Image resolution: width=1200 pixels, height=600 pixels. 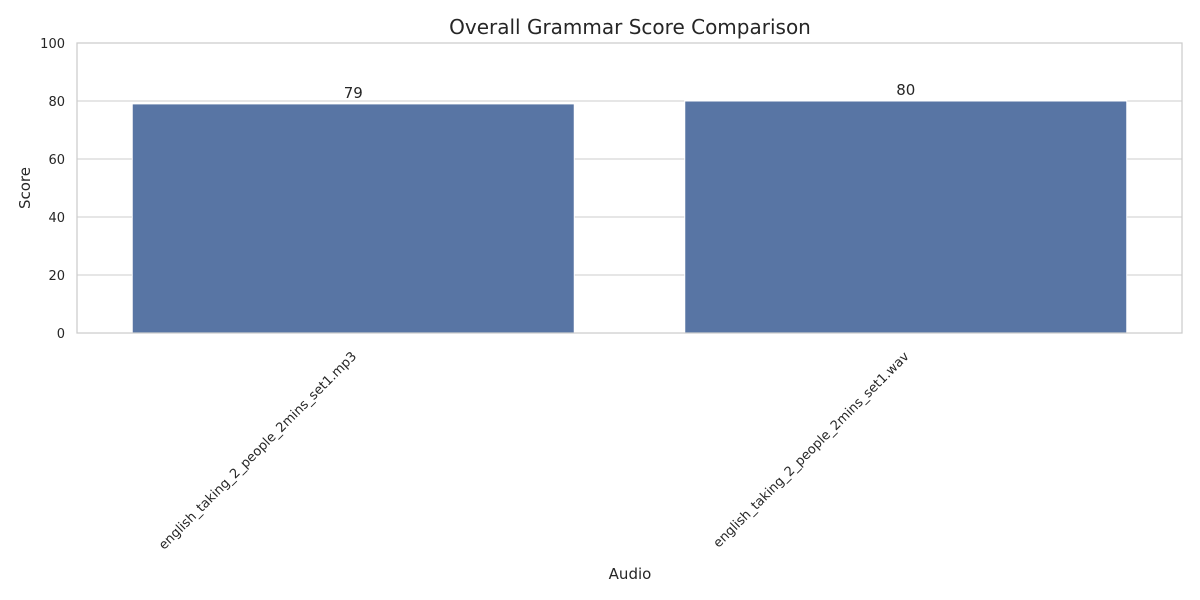 What do you see at coordinates (905, 90) in the screenshot?
I see `bar-value-label: 80` at bounding box center [905, 90].